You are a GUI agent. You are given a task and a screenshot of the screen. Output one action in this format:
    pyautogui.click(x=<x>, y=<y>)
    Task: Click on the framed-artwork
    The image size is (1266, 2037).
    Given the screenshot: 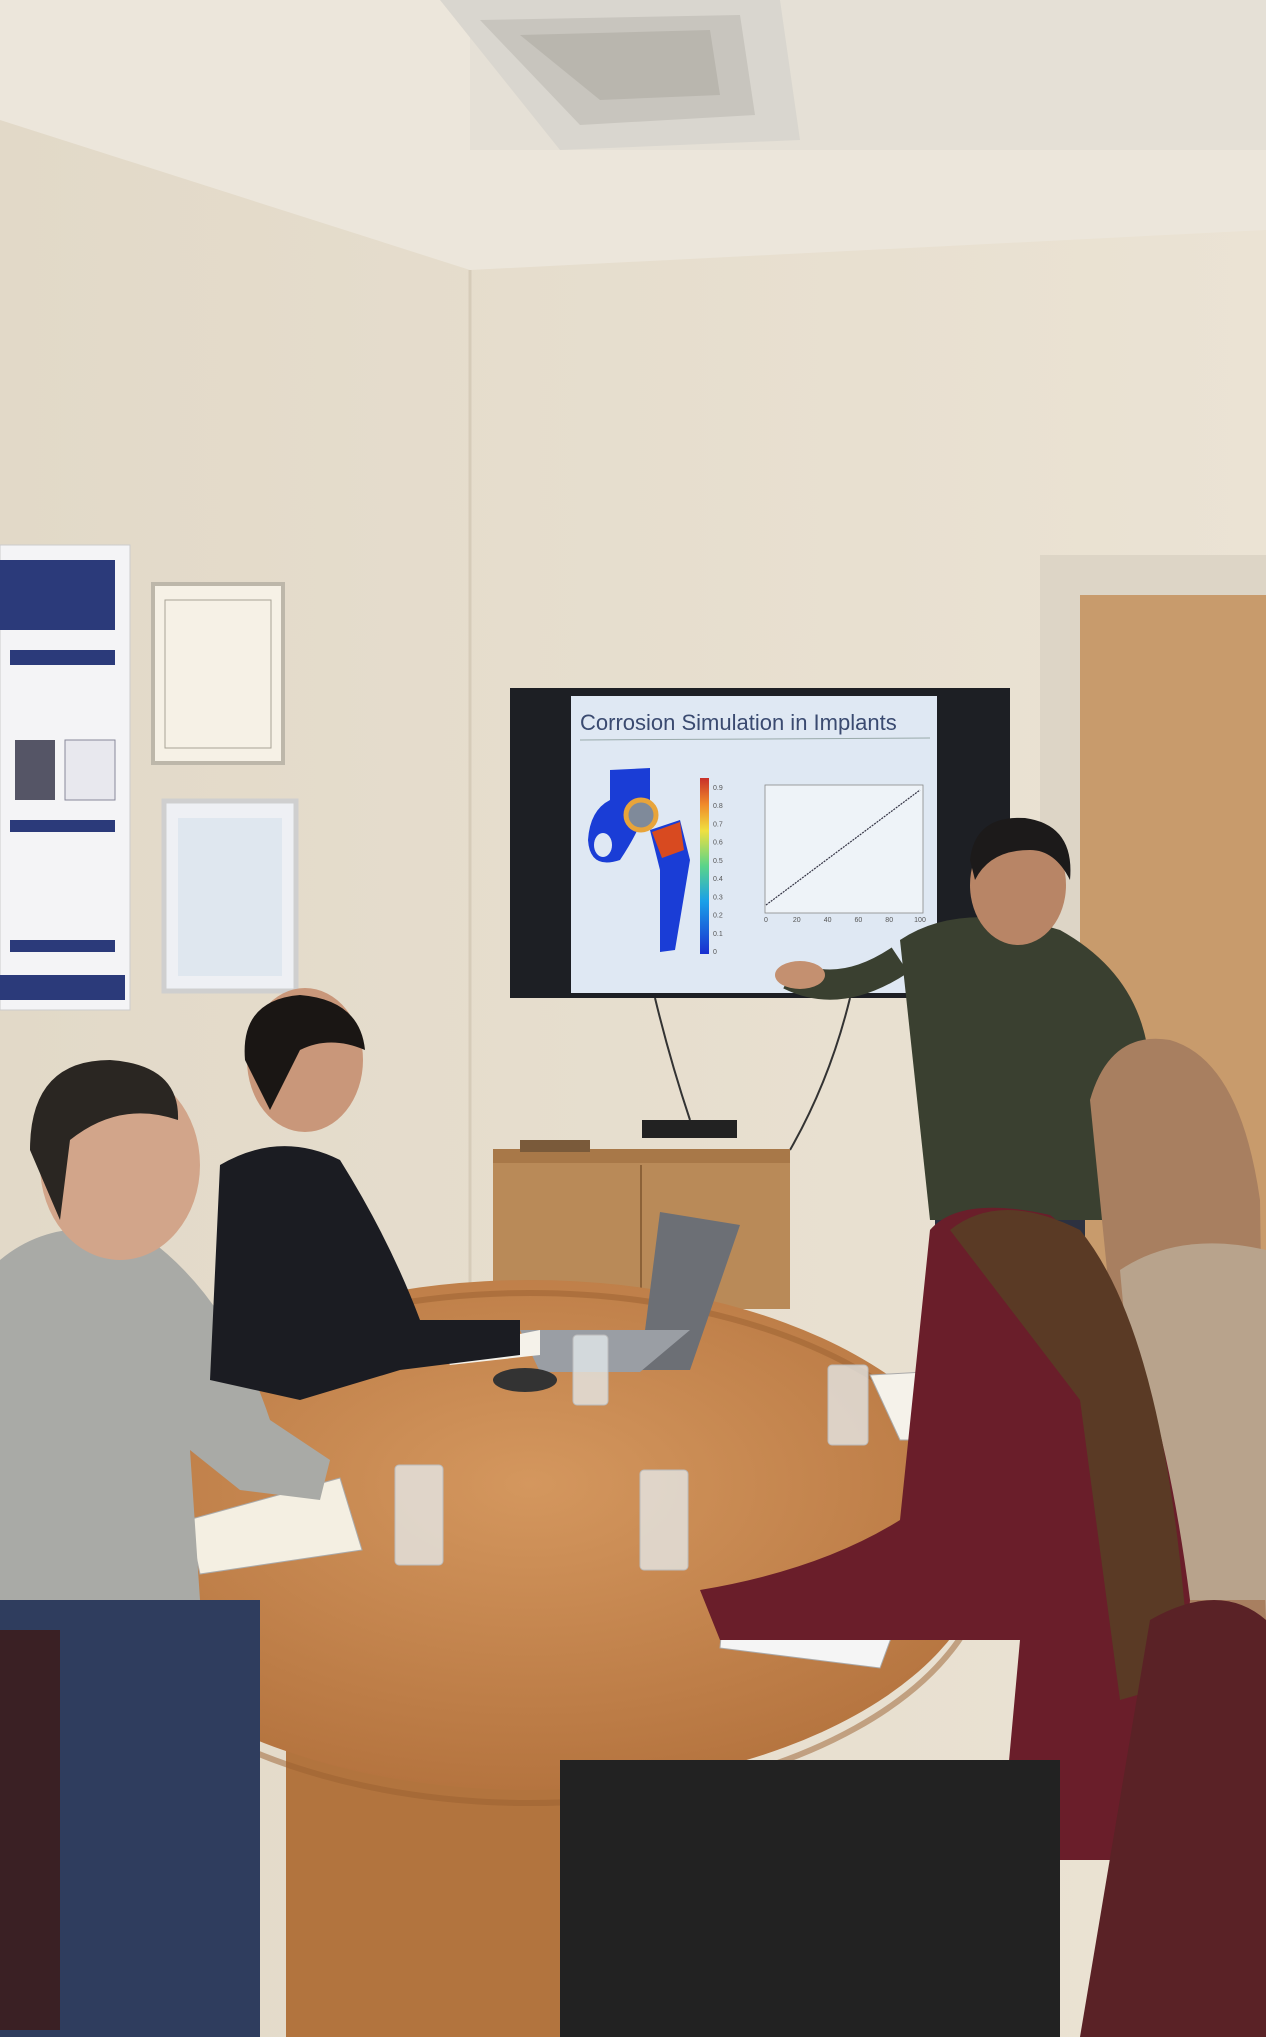 What is the action you would take?
    pyautogui.click(x=230, y=896)
    